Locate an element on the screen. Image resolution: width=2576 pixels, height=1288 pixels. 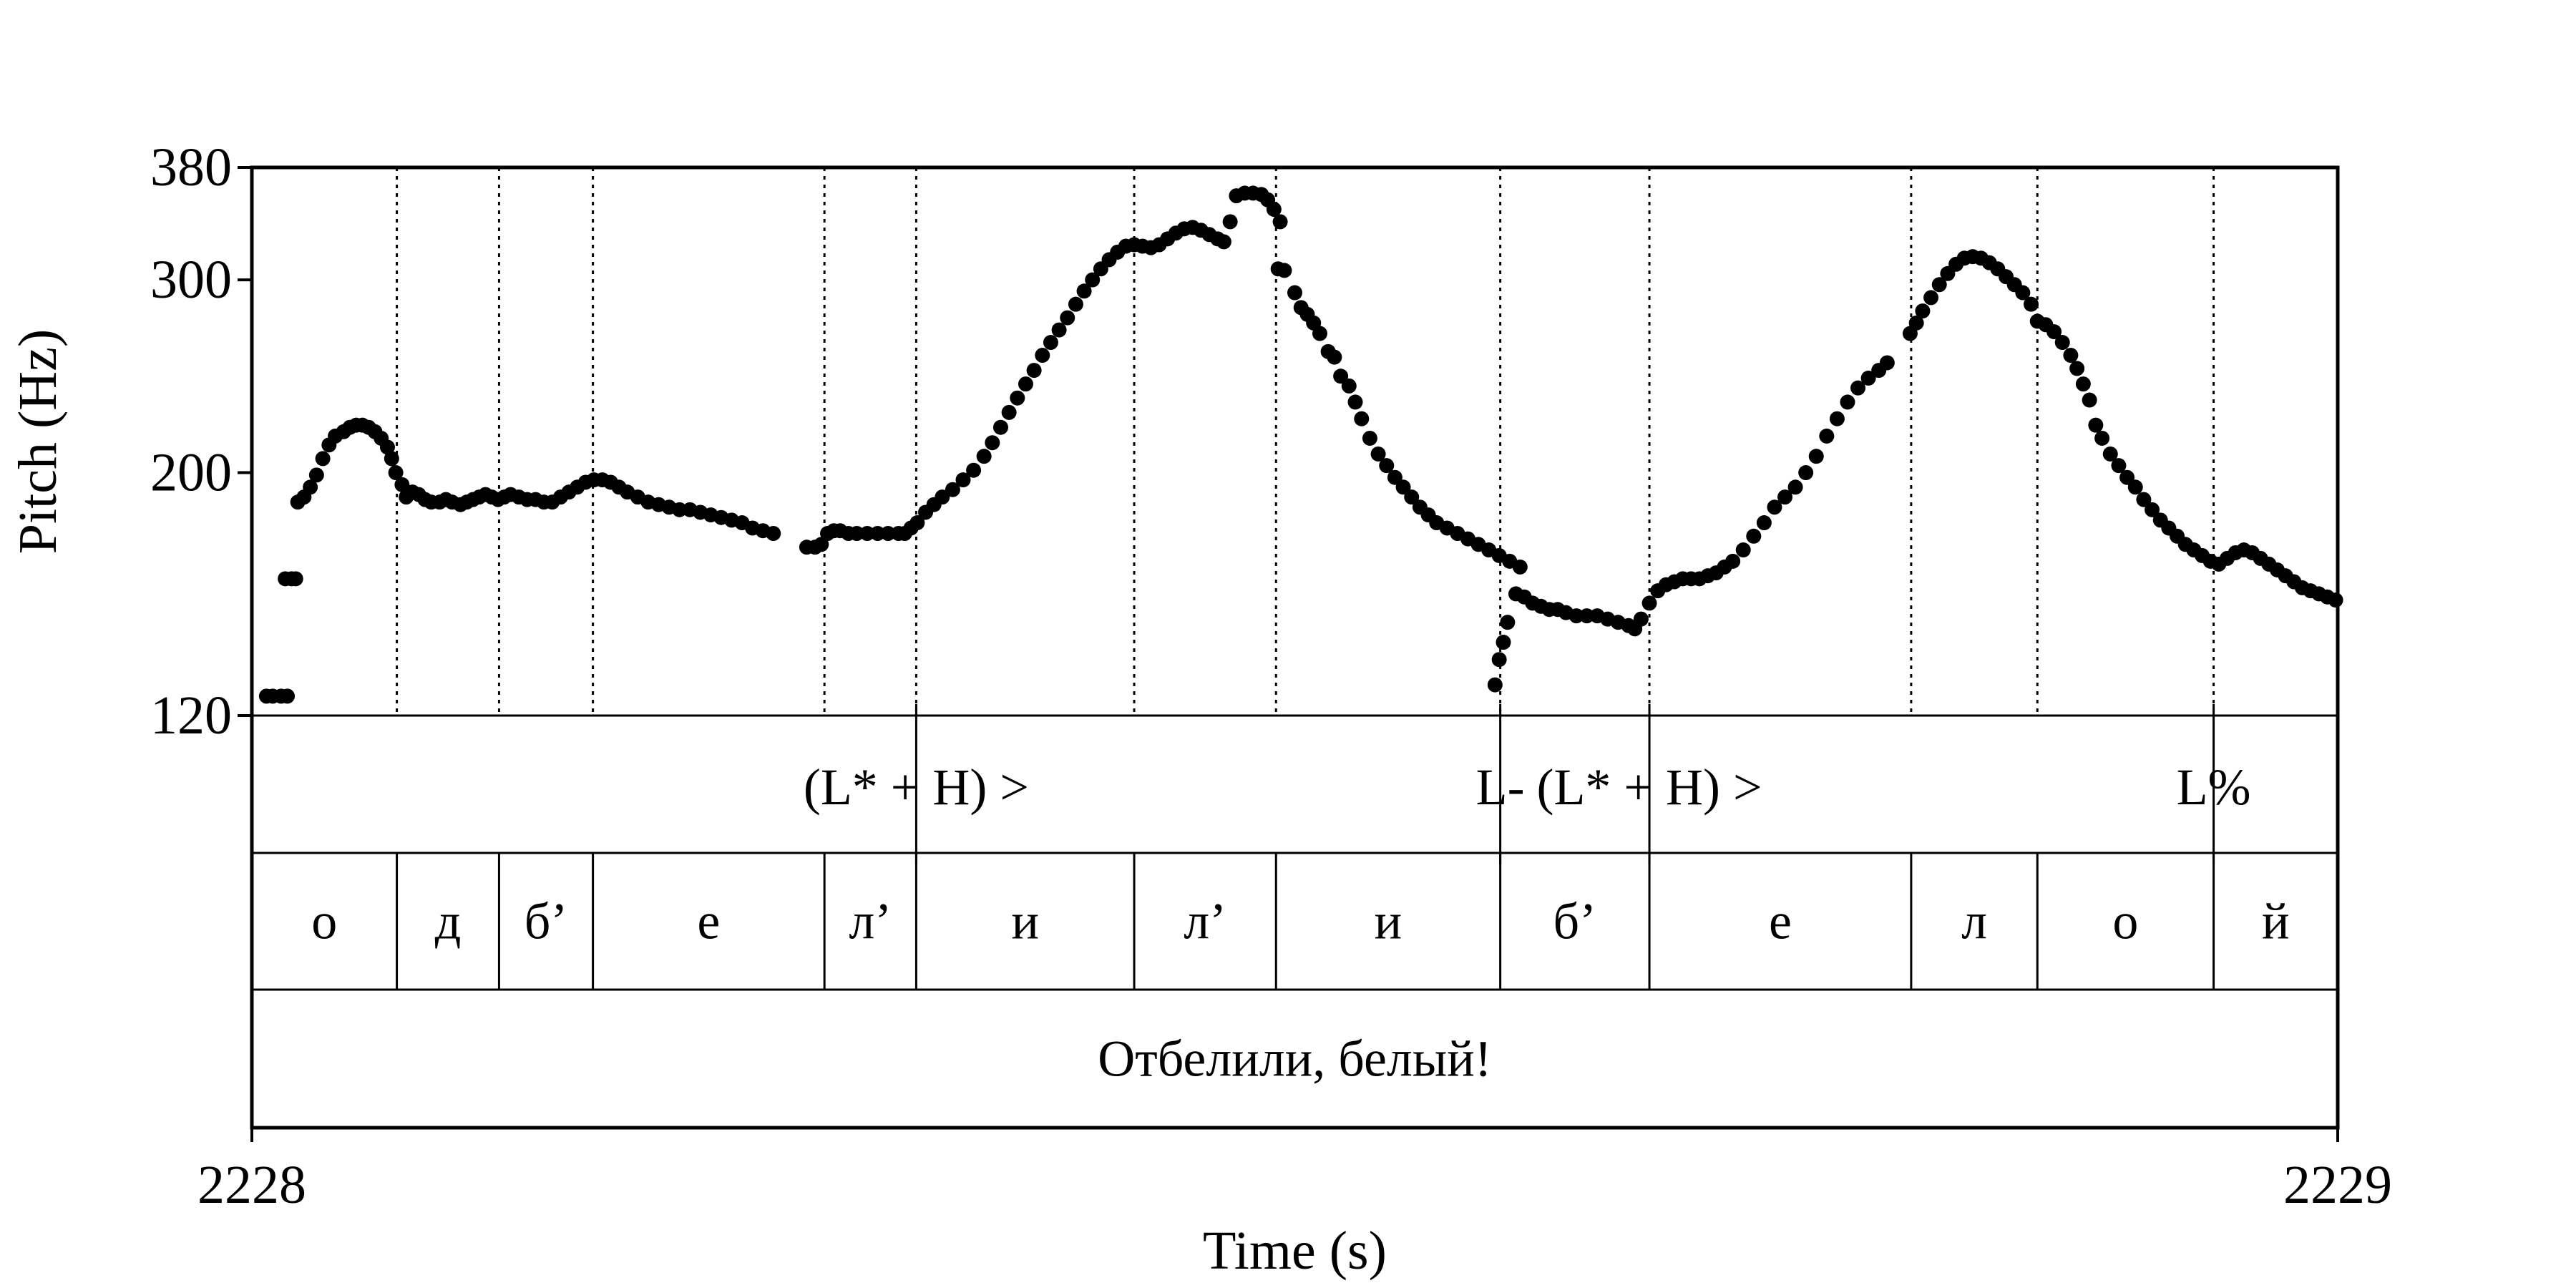
segment-label: о is located at coordinates (324, 921).